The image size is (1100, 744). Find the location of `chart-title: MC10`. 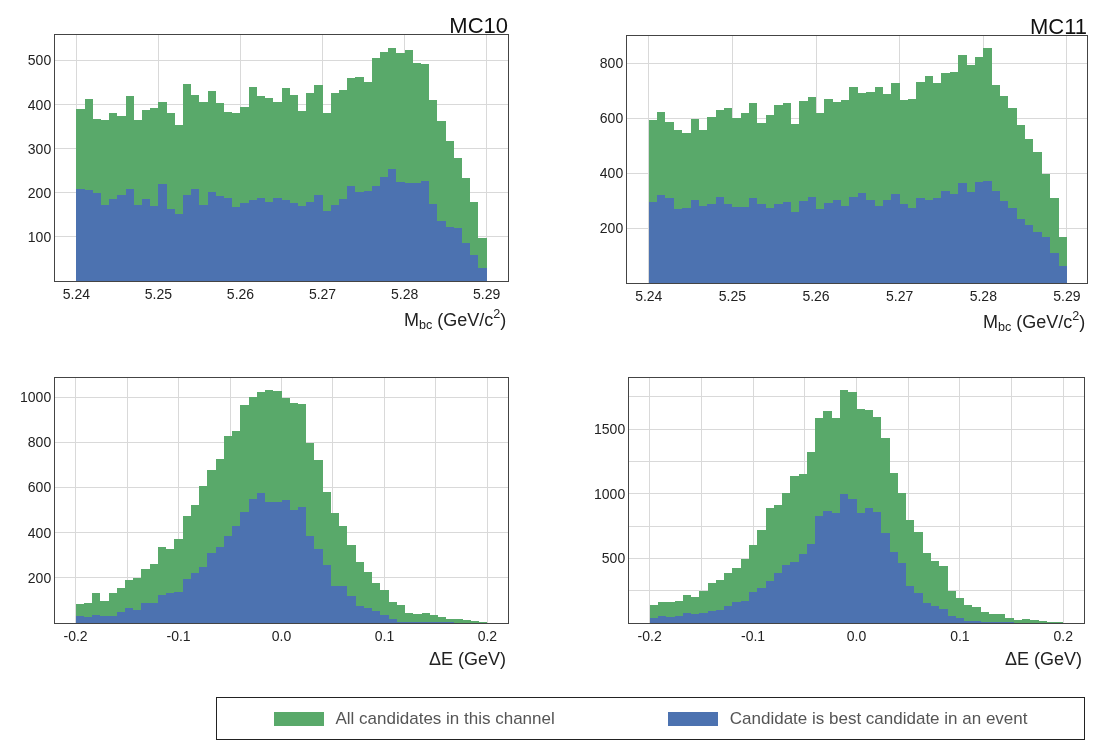

chart-title: MC10 is located at coordinates (478, 25).